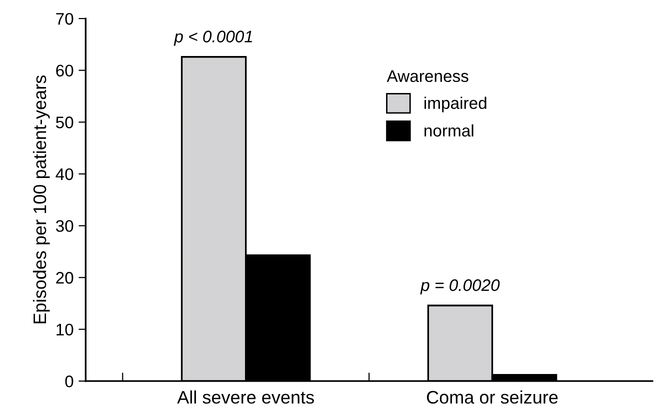 Image resolution: width=659 pixels, height=412 pixels. I want to click on legend-title: Awareness, so click(427, 76).